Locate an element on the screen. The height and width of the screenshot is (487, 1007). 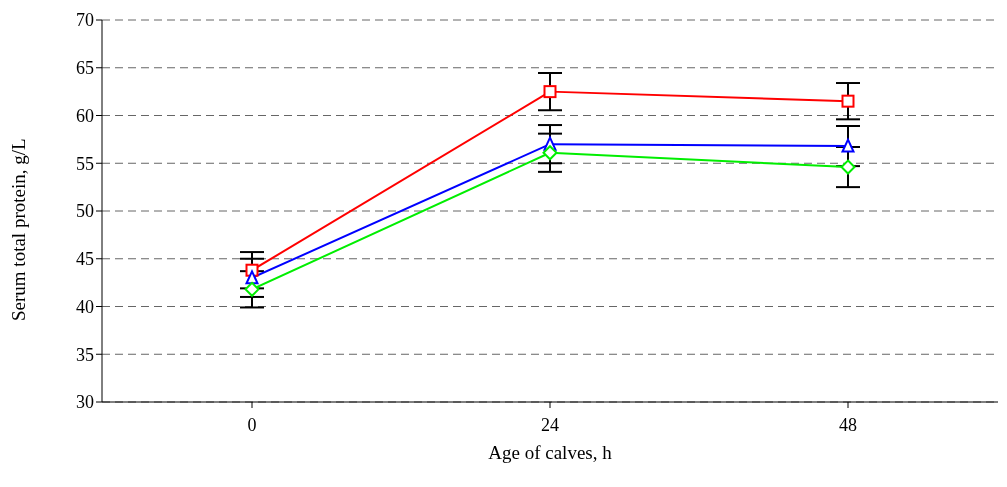
y-tick-label: 65 is located at coordinates (85, 68).